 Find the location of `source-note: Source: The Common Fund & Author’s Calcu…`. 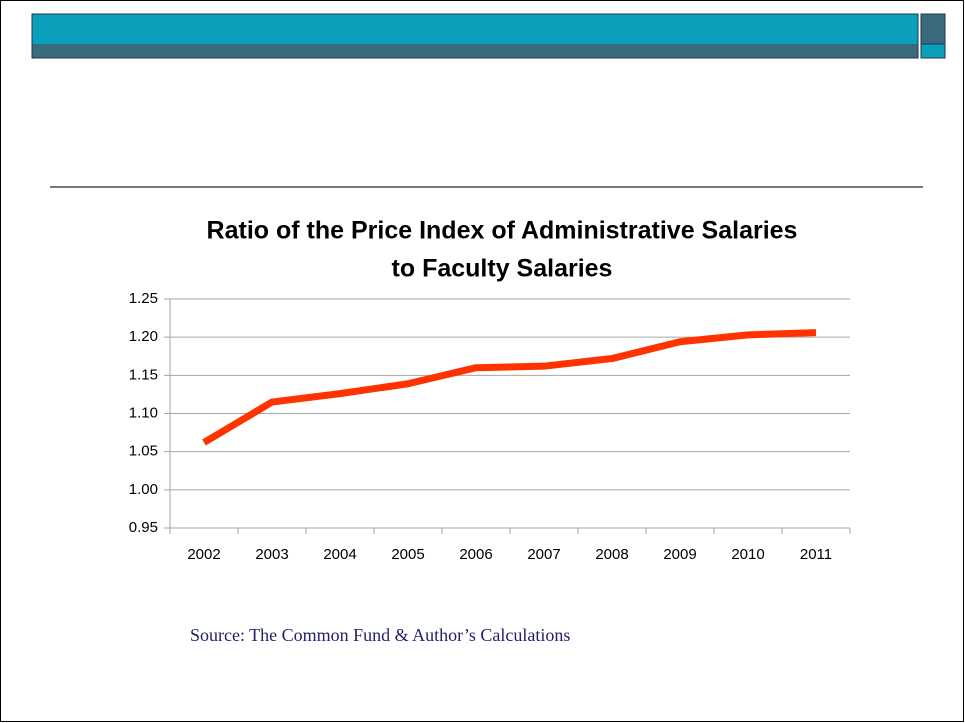

source-note: Source: The Common Fund & Author’s Calcu… is located at coordinates (380, 635).